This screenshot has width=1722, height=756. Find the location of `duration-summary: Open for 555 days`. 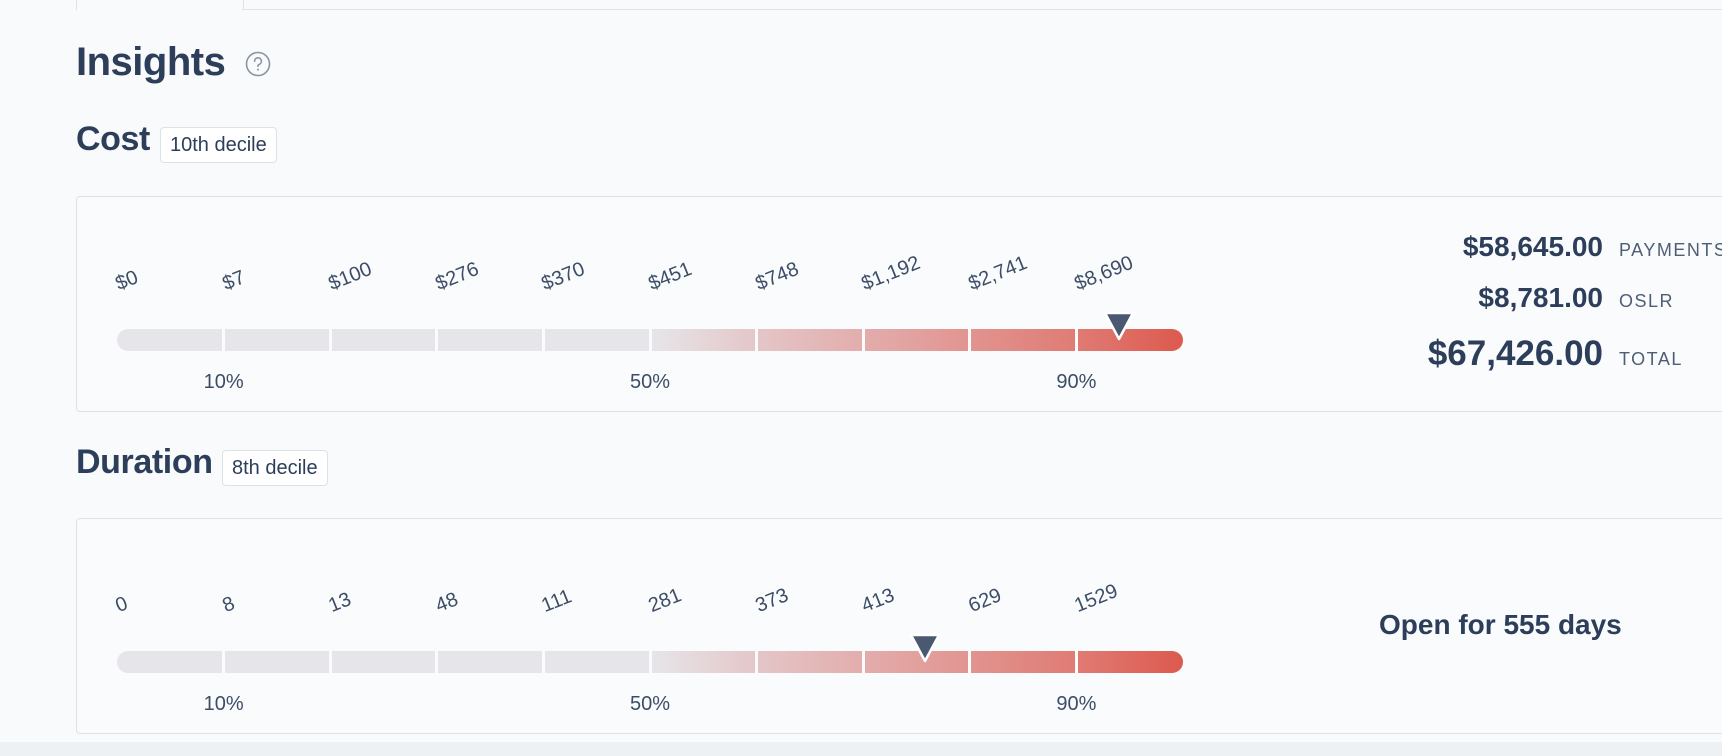

duration-summary: Open for 555 days is located at coordinates (1500, 624).